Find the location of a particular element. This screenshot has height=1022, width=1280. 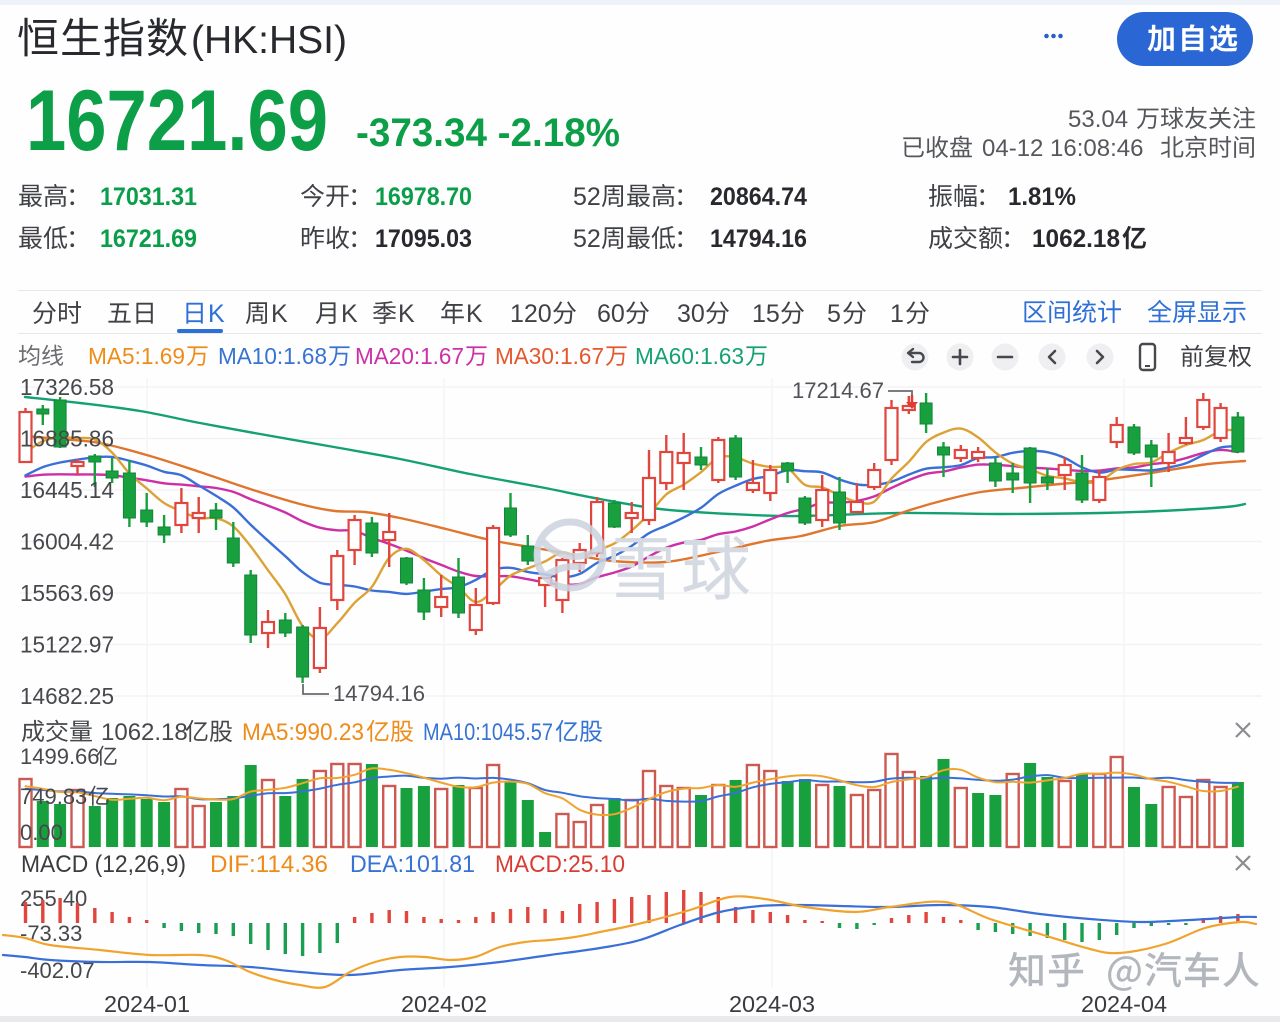

svg-text: -73.33 is located at coordinates (51, 933).